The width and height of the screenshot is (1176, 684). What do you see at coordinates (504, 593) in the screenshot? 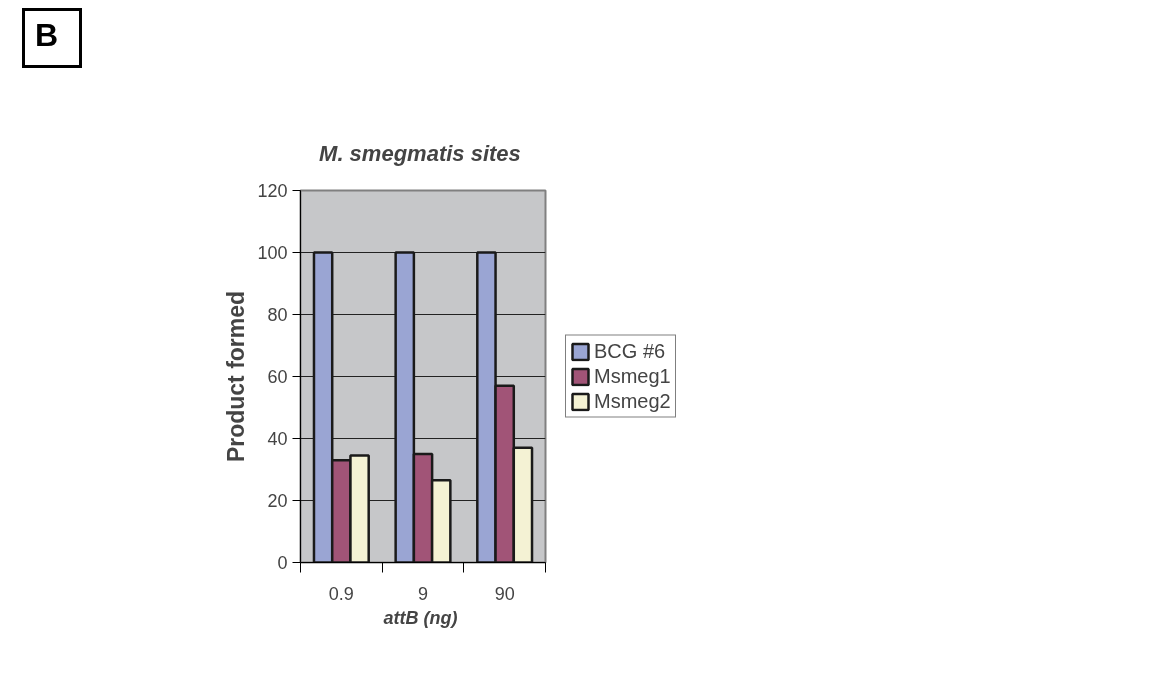
I see `x-tick-label: 90` at bounding box center [504, 593].